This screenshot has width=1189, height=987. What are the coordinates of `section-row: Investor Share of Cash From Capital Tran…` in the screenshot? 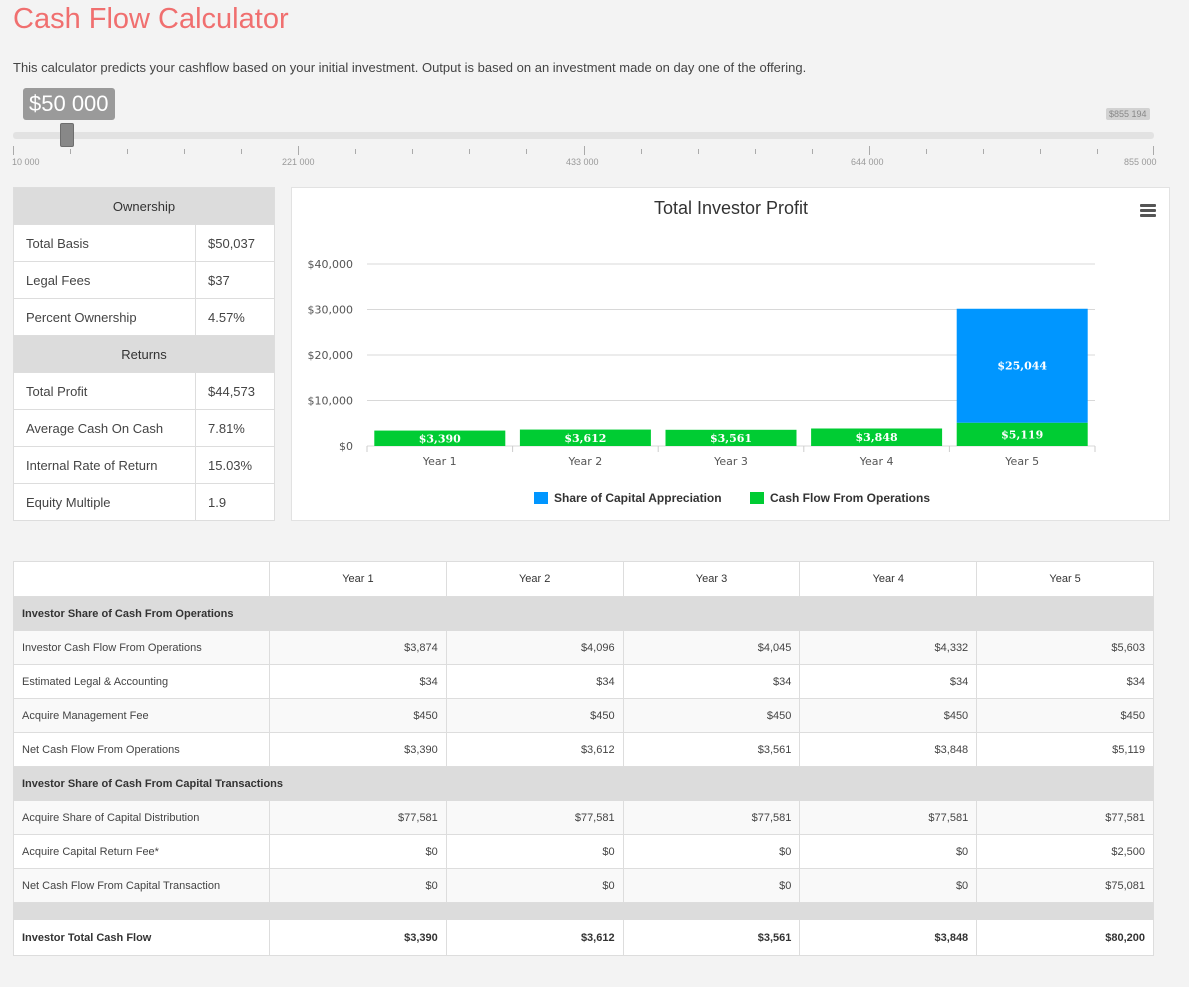 It's located at (583, 783).